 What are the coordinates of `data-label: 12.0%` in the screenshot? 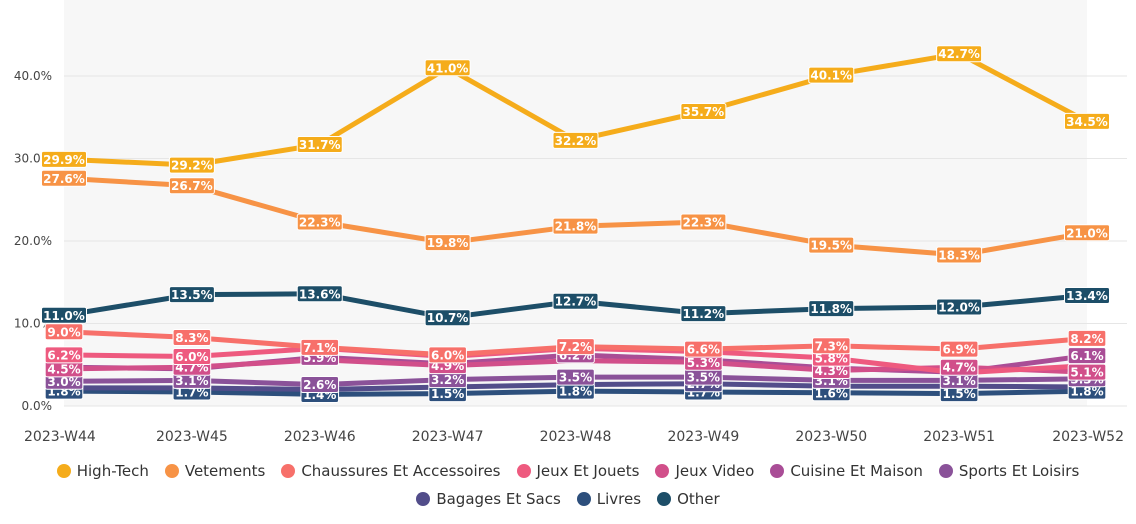 It's located at (959, 307).